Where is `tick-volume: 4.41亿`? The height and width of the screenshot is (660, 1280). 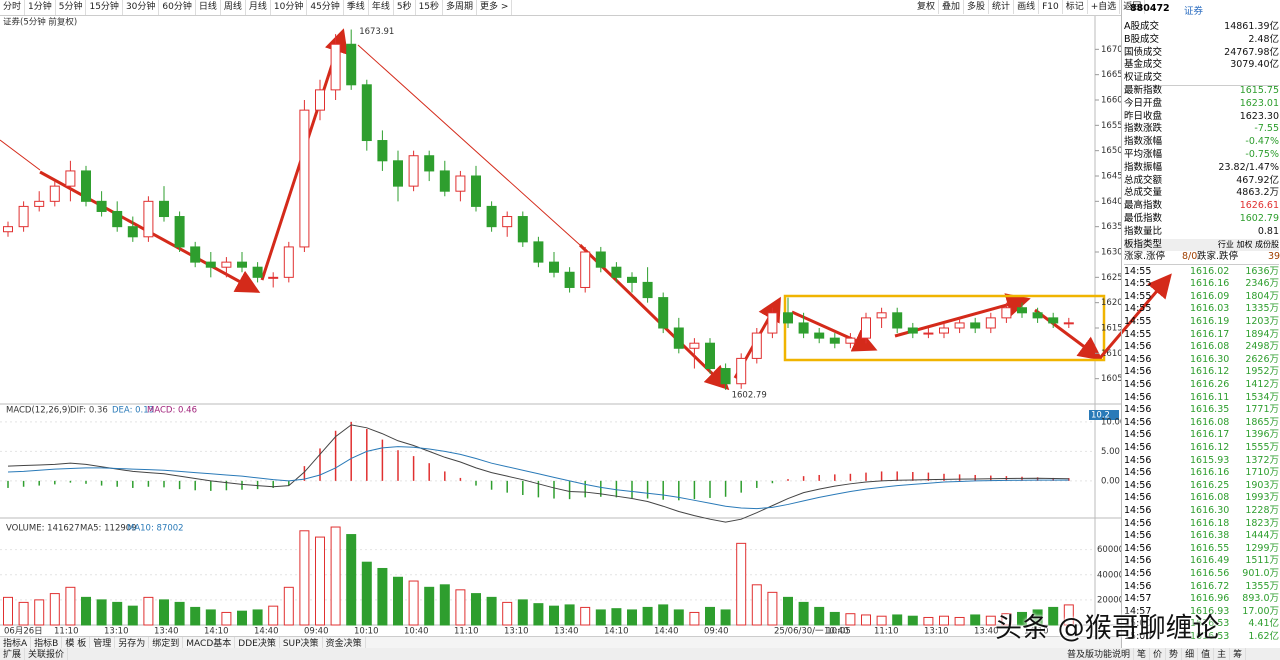 tick-volume: 4.41亿 is located at coordinates (1263, 624).